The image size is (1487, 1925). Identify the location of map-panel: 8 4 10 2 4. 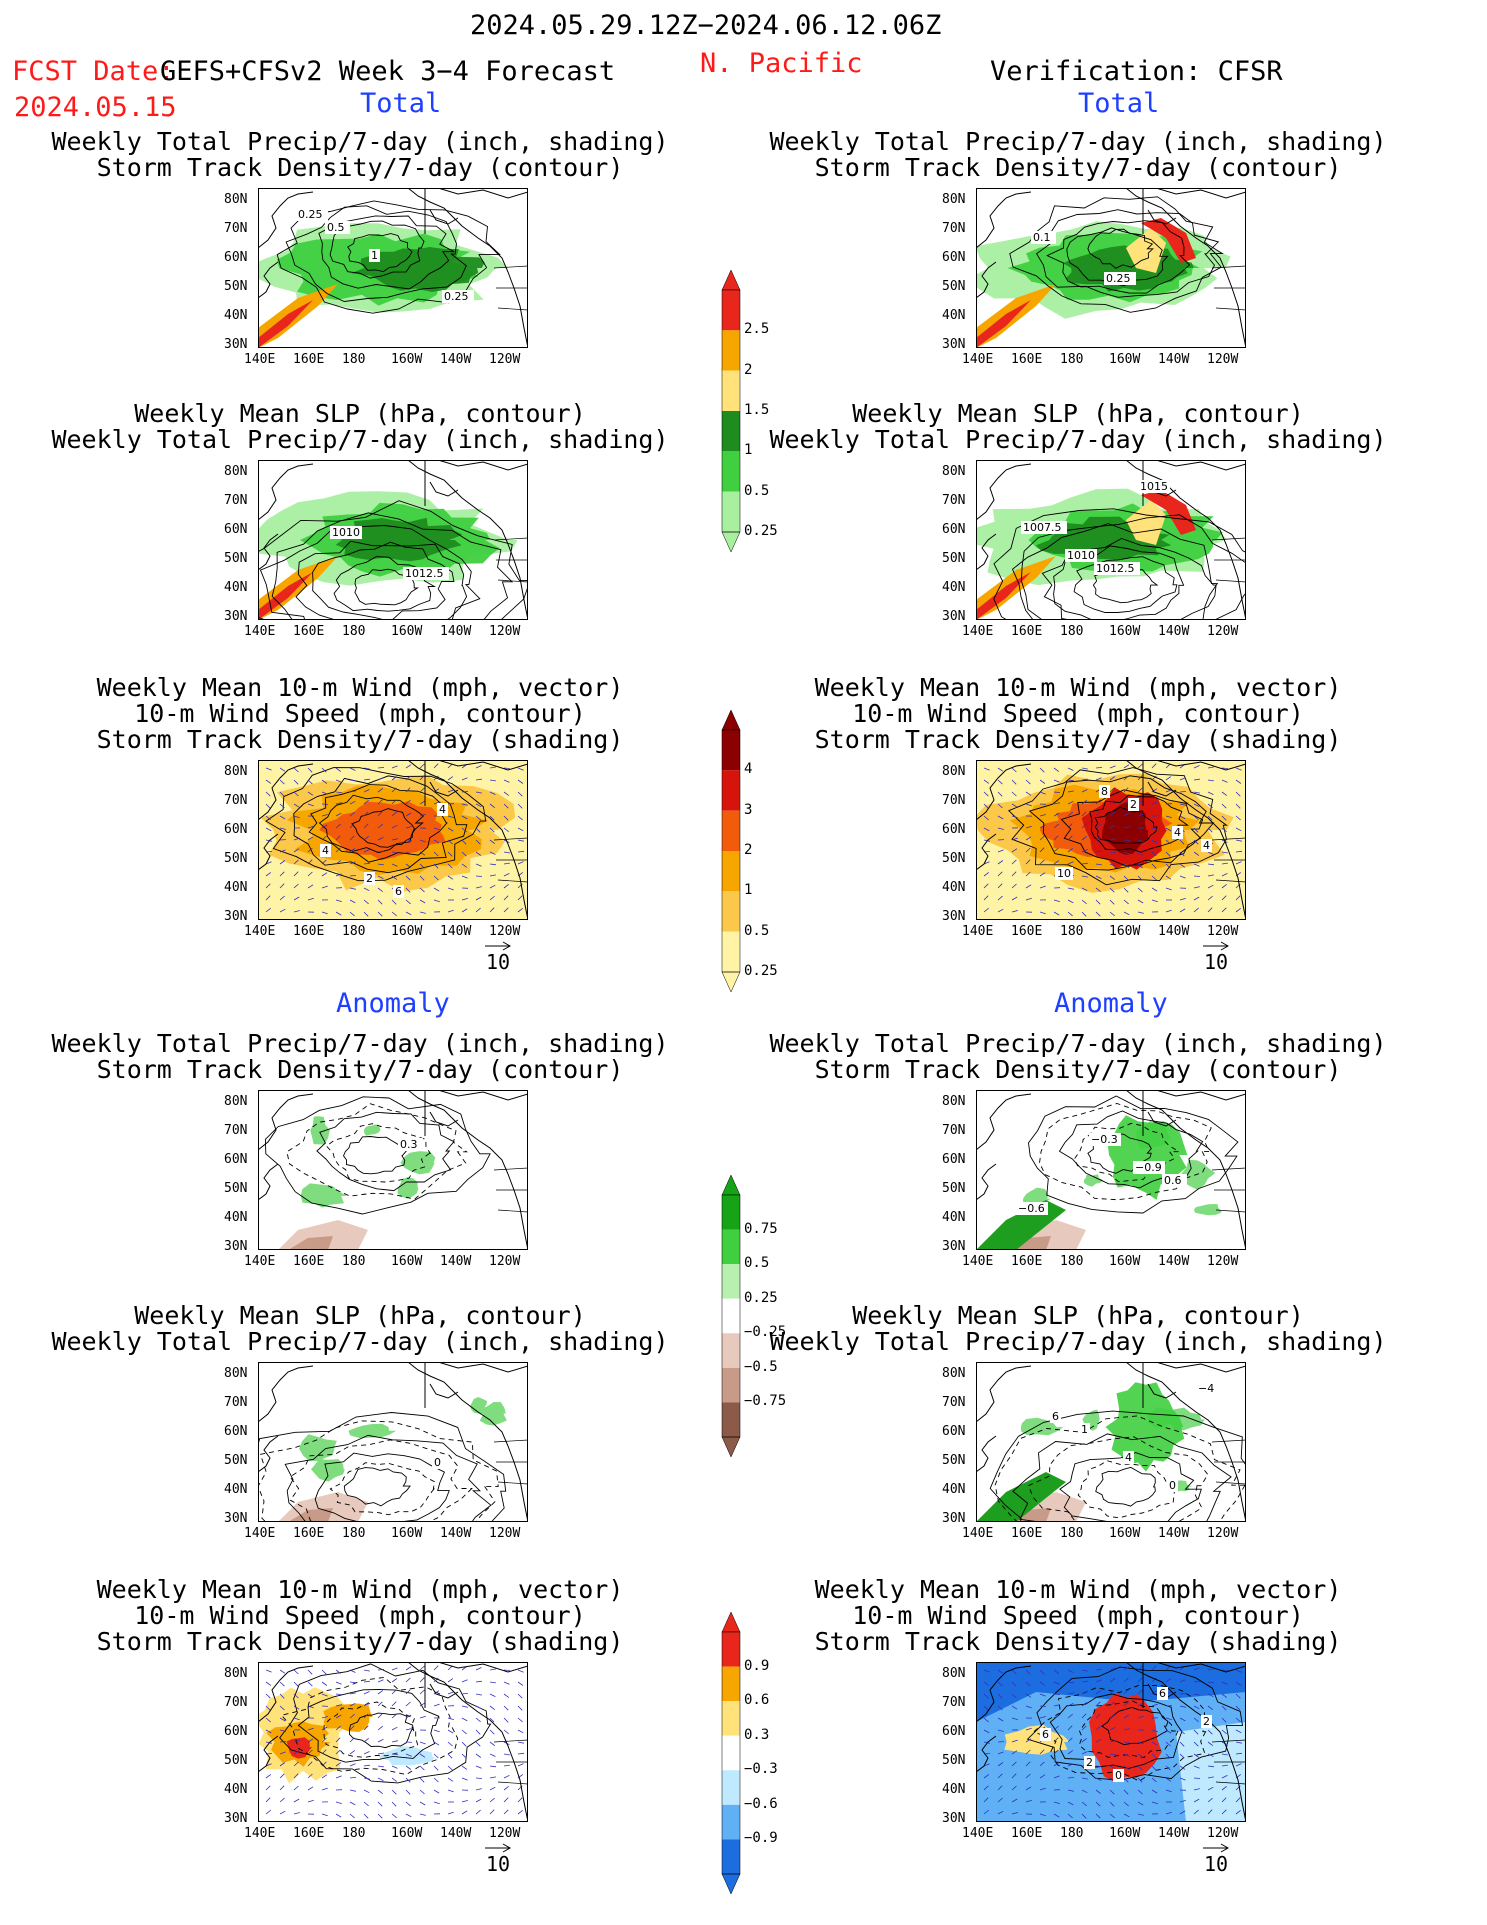
(1111, 840).